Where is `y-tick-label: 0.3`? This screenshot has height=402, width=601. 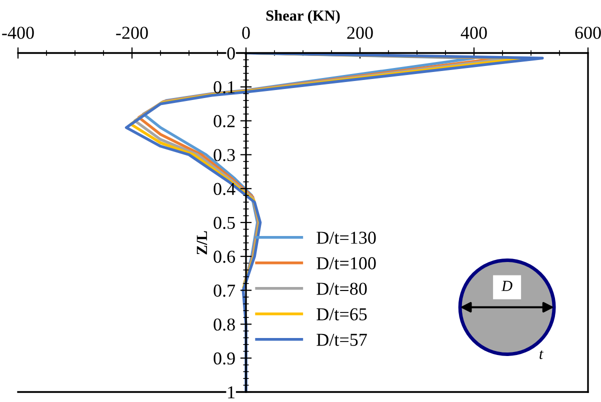 y-tick-label: 0.3 is located at coordinates (224, 155).